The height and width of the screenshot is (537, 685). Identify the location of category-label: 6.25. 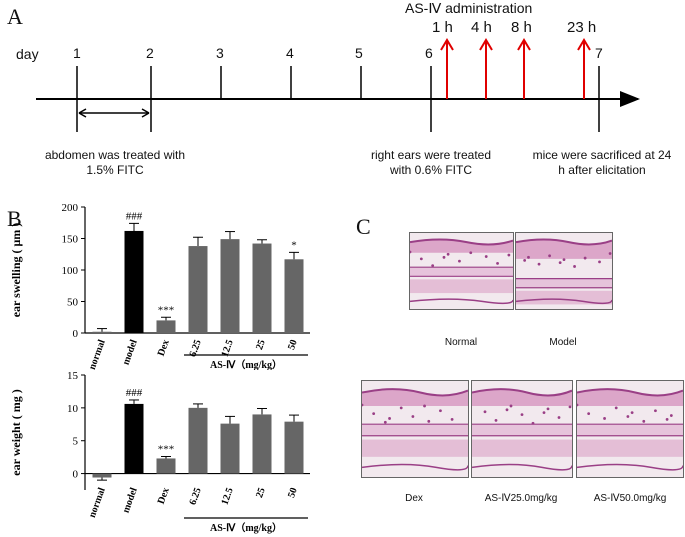
(195, 496).